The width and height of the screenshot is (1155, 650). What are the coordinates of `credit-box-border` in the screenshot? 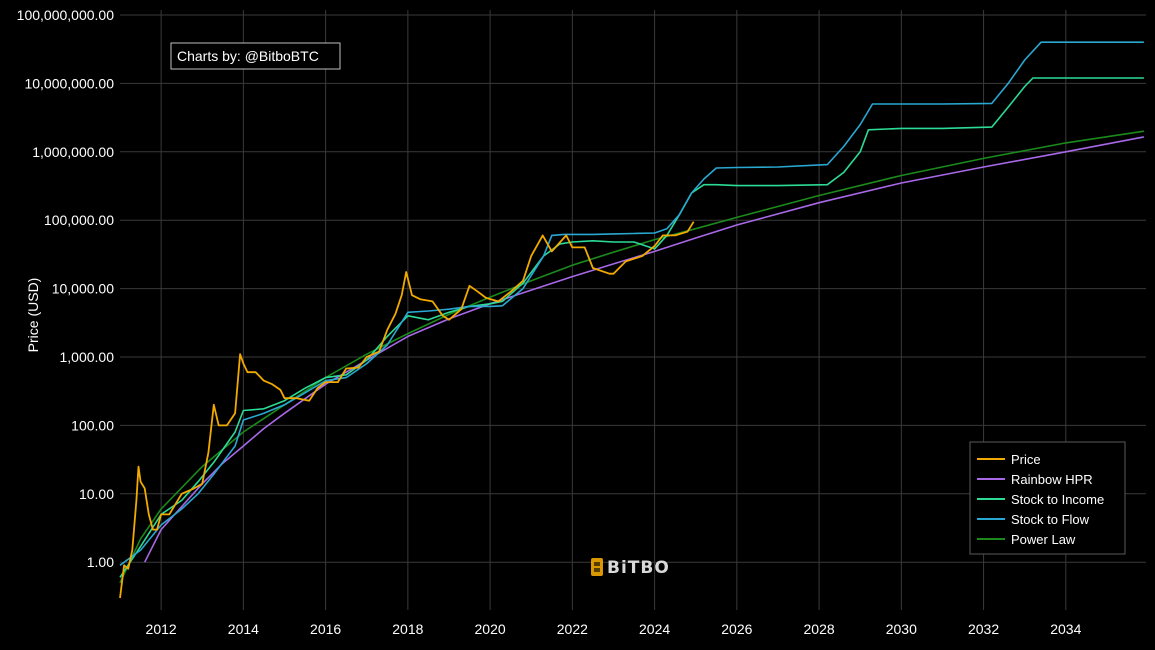 It's located at (255, 56).